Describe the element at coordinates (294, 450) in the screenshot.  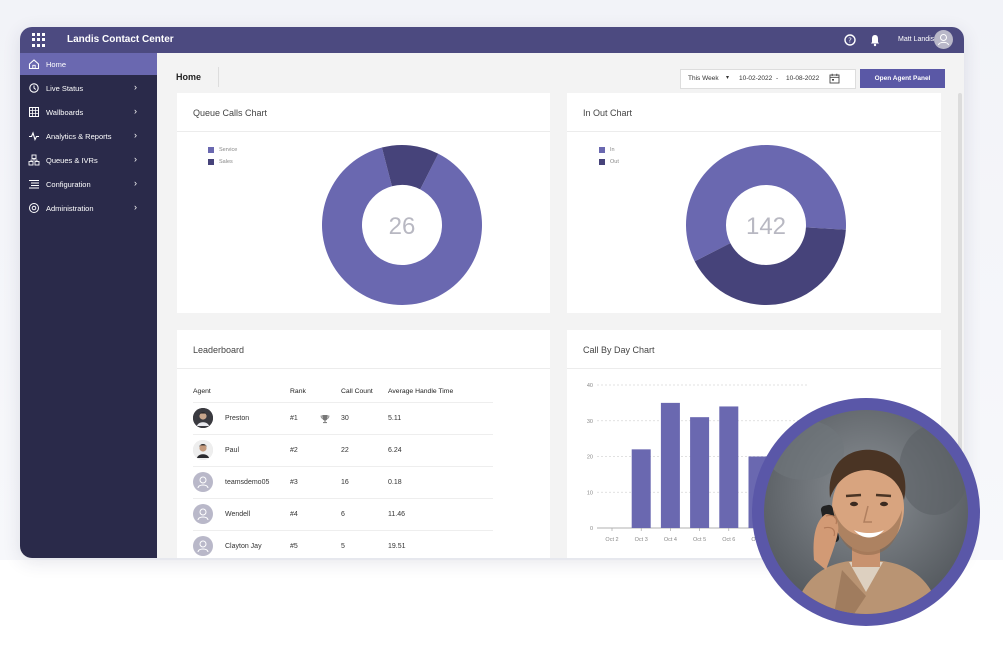
I see `rank: #2` at that location.